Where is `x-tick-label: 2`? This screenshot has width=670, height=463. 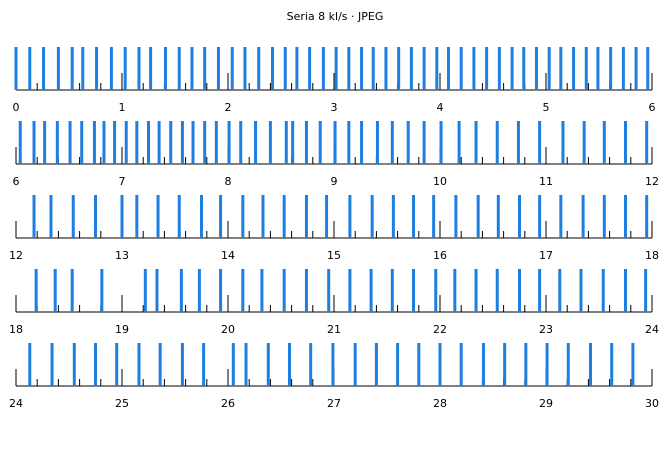 x-tick-label: 2 is located at coordinates (228, 107).